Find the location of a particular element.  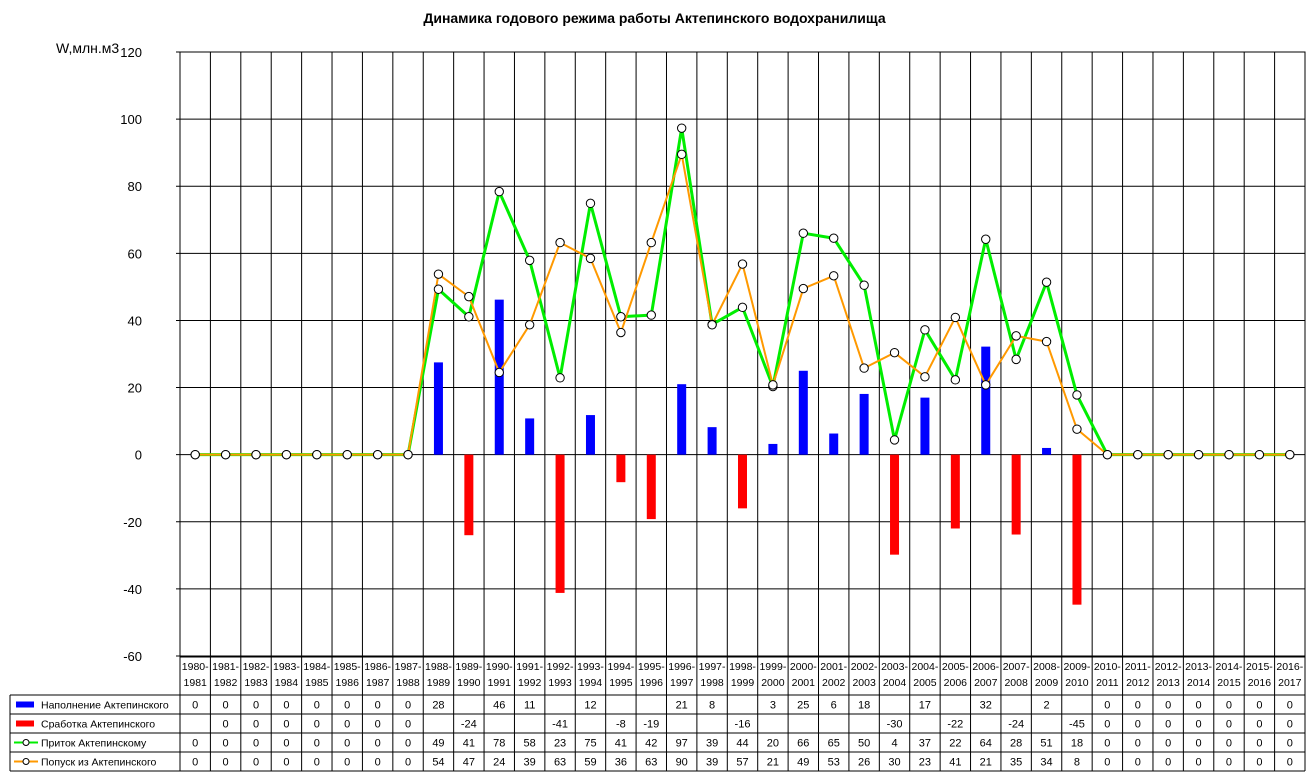

table-value: -22 is located at coordinates (955, 725).